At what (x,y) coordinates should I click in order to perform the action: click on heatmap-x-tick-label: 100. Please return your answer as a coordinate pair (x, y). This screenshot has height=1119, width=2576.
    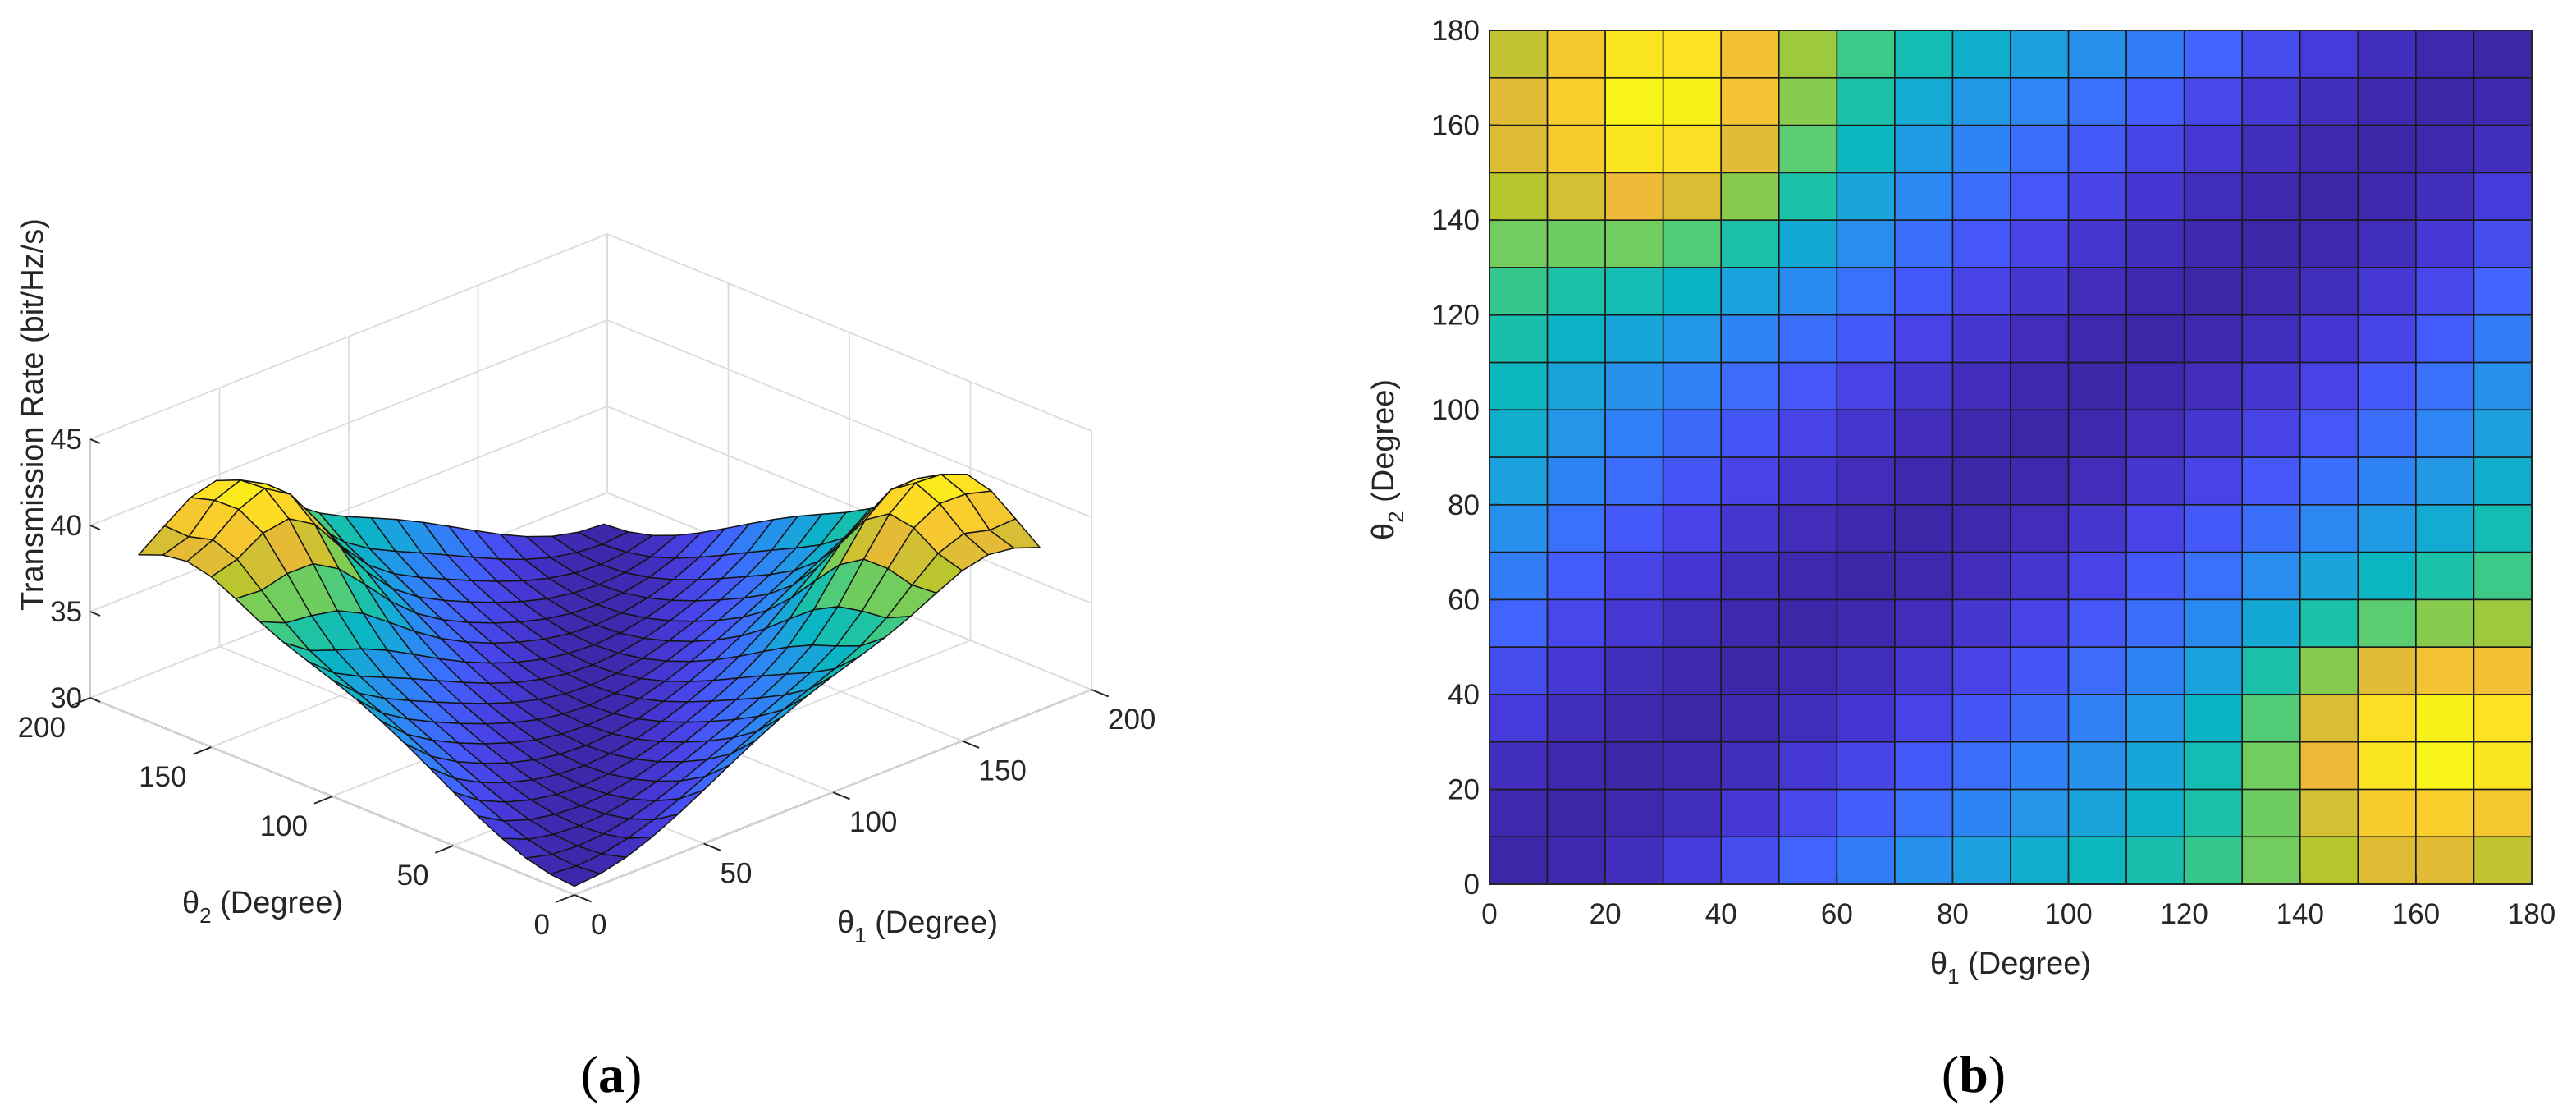
    Looking at the image, I should click on (2068, 914).